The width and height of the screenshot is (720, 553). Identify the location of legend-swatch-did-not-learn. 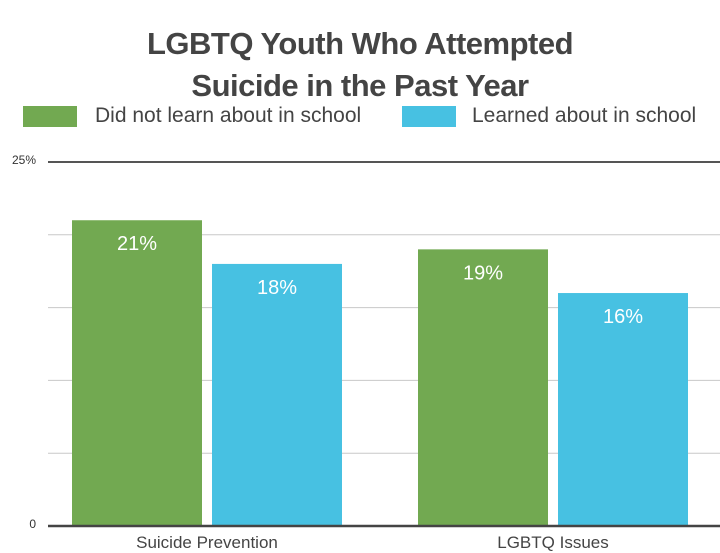
(50, 116).